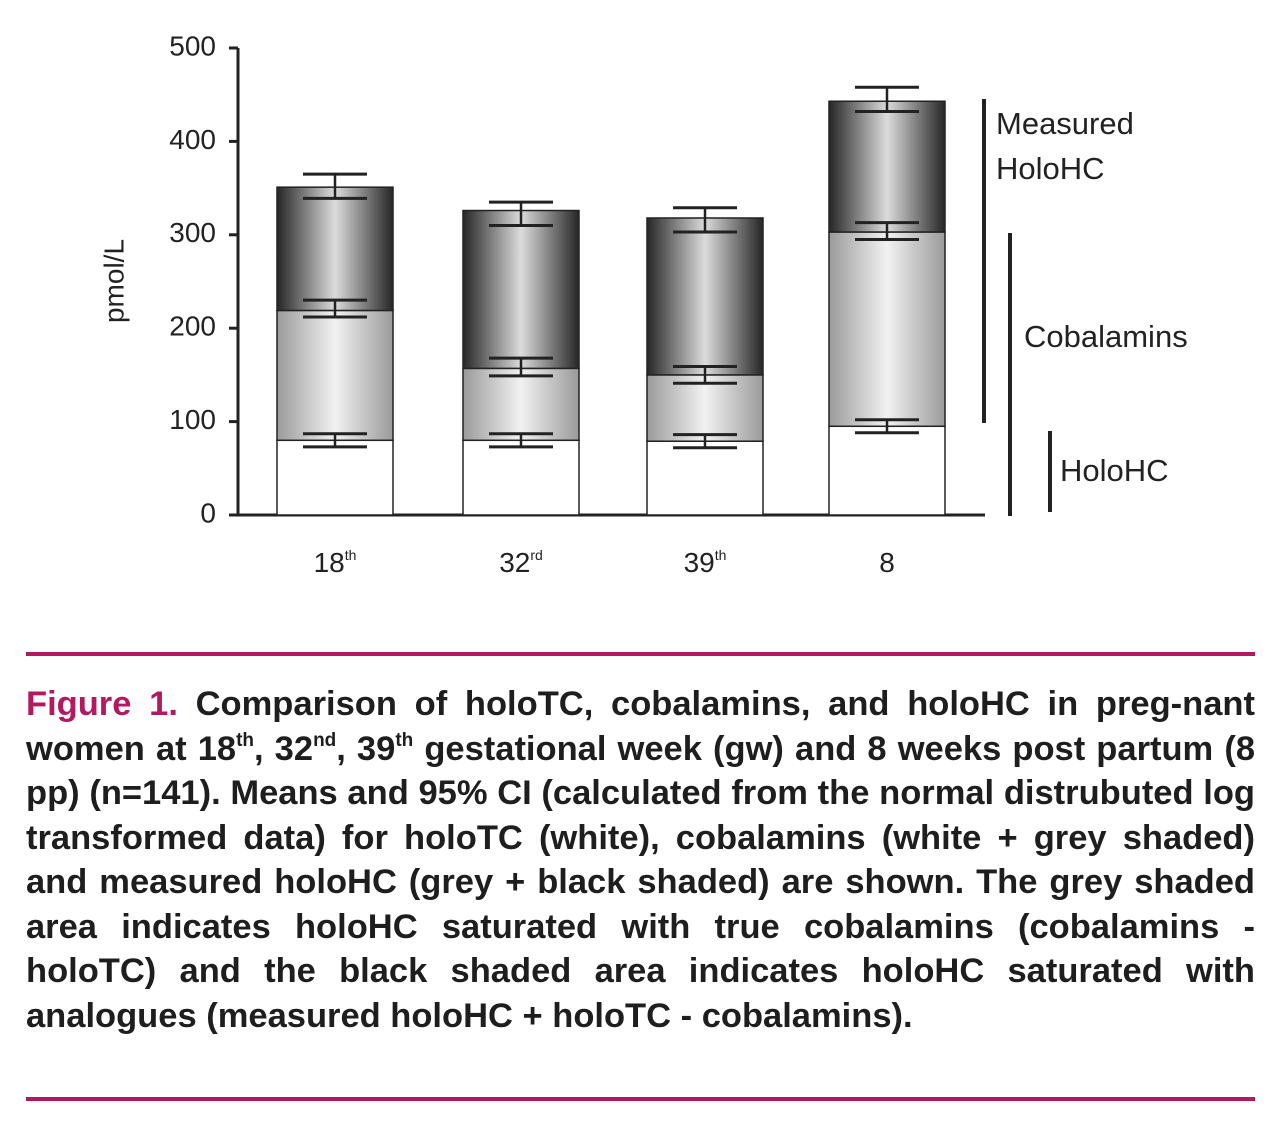 The image size is (1280, 1134). Describe the element at coordinates (192, 232) in the screenshot. I see `y-tick-label: 300` at that location.